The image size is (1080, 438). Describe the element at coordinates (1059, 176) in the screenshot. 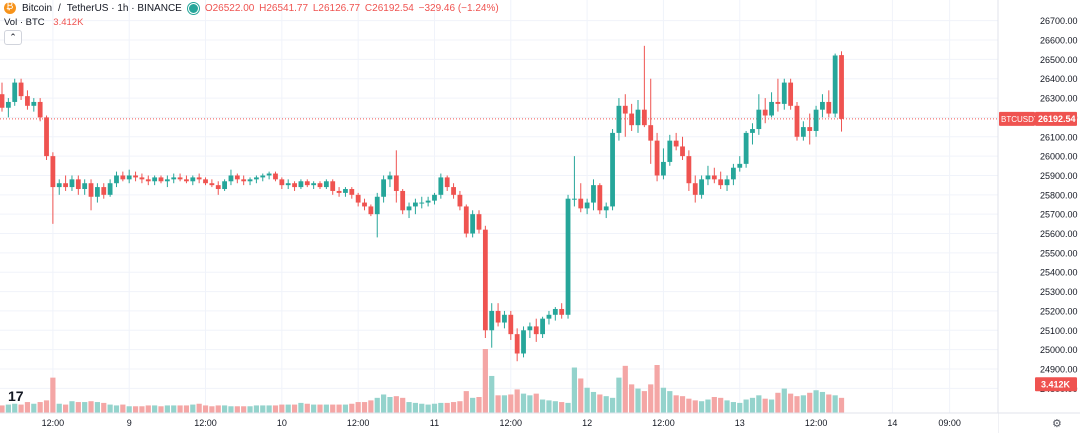

I see `y-tick-label: 25900.00` at that location.